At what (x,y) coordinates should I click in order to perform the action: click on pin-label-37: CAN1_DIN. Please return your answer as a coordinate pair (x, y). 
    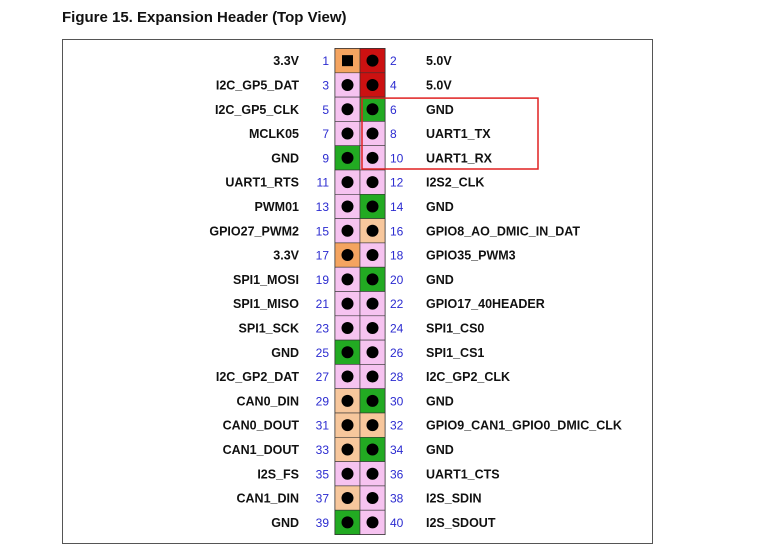
    Looking at the image, I should click on (267, 499).